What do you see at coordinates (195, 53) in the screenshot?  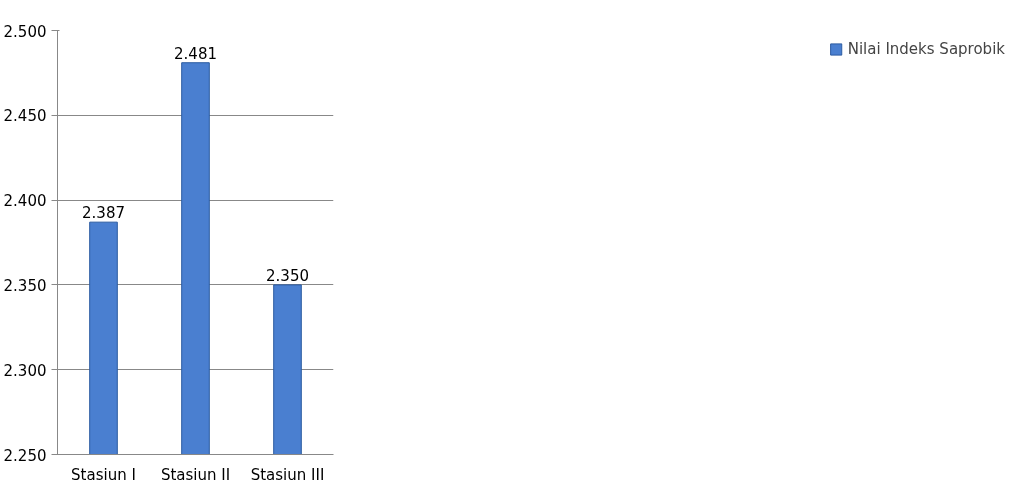 I see `data-label: 2.481` at bounding box center [195, 53].